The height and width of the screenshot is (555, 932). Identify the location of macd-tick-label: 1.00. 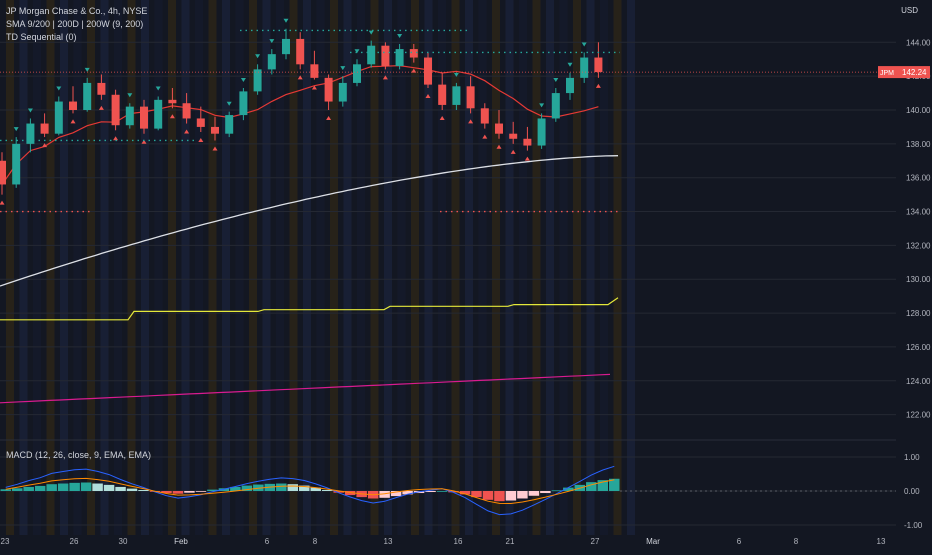
(912, 457).